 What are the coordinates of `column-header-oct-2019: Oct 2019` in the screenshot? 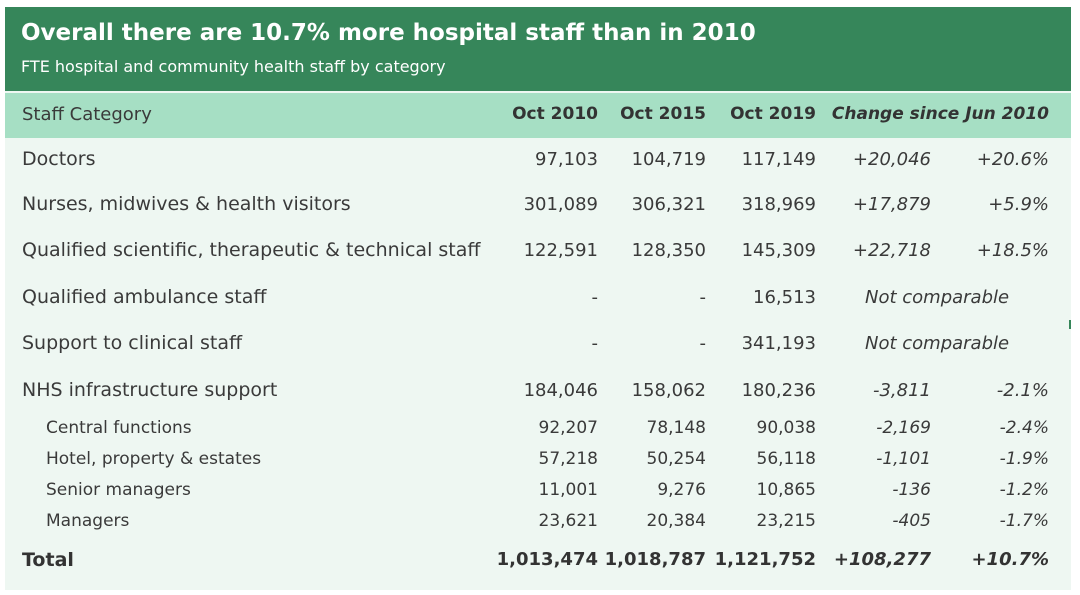 It's located at (773, 114).